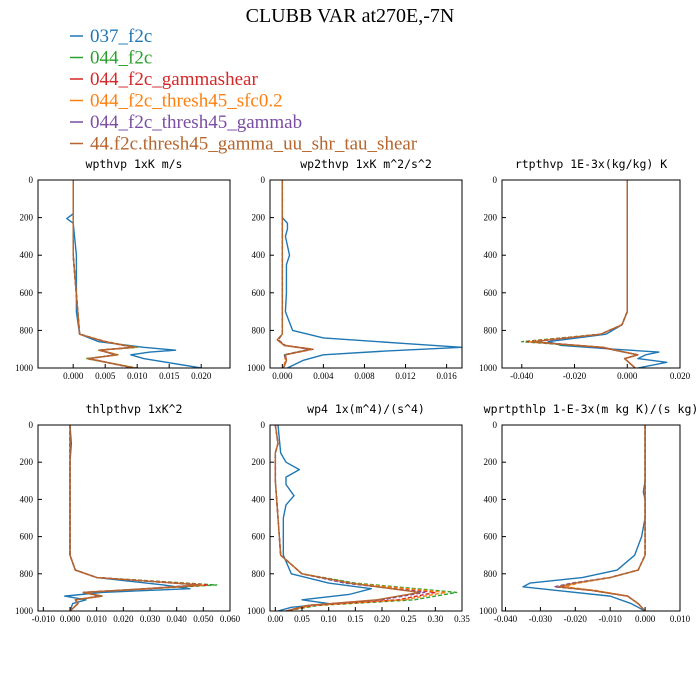 Image resolution: width=700 pixels, height=700 pixels. Describe the element at coordinates (186, 101) in the screenshot. I see `legend-label: 044_f2c_thresh45_sfc0.2` at that location.